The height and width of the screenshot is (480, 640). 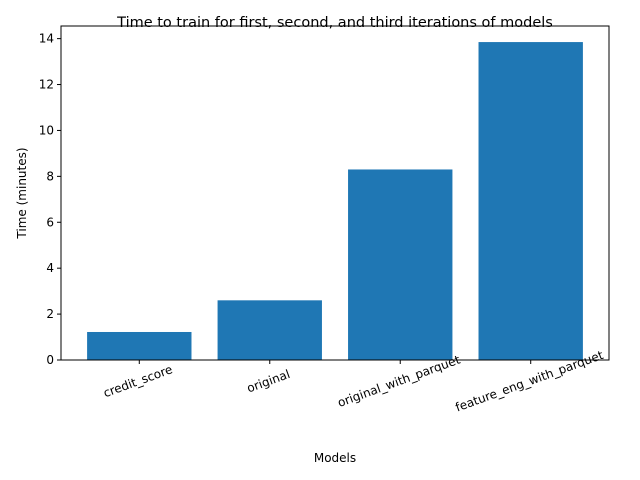 What do you see at coordinates (50, 199) in the screenshot?
I see `y-axis: 0 2 4 6 8 10 12 14` at bounding box center [50, 199].